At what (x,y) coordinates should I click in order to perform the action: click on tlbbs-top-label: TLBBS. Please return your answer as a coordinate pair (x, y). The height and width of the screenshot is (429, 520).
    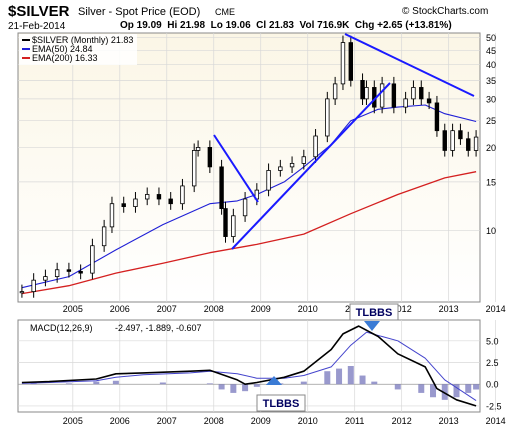
    Looking at the image, I should click on (374, 313).